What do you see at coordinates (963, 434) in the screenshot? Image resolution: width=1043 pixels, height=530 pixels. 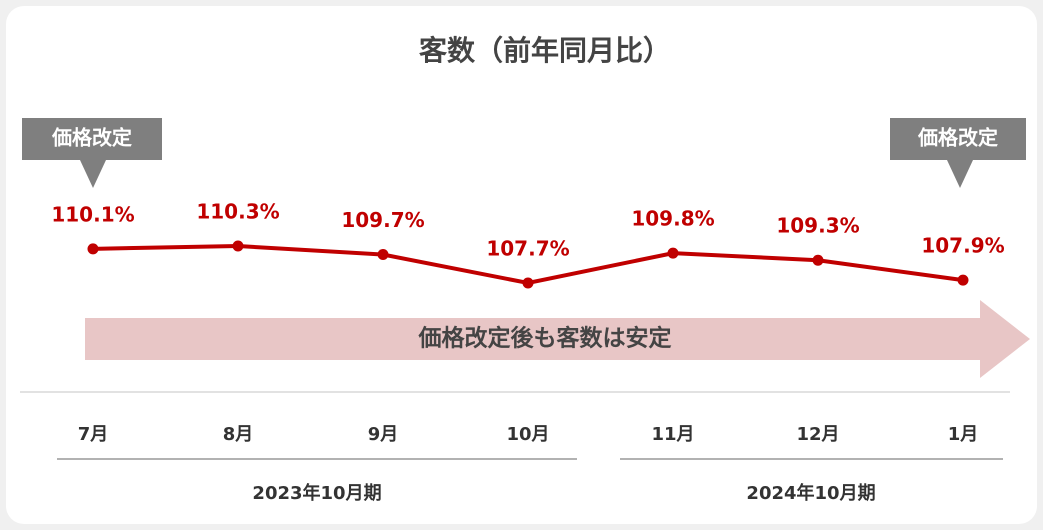 I see `x-tick-label: 1月` at bounding box center [963, 434].